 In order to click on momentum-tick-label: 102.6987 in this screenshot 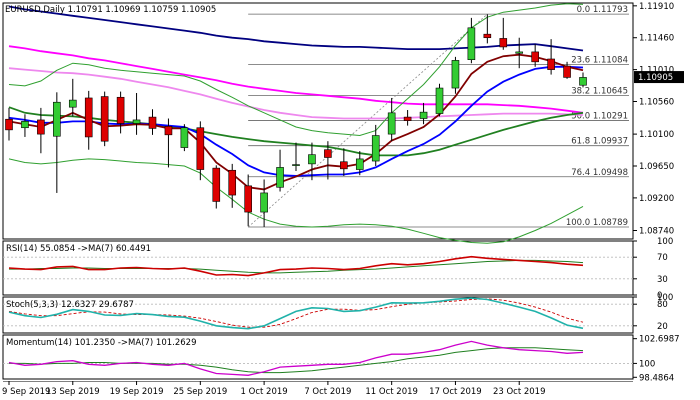, I will do `click(659, 340)`.